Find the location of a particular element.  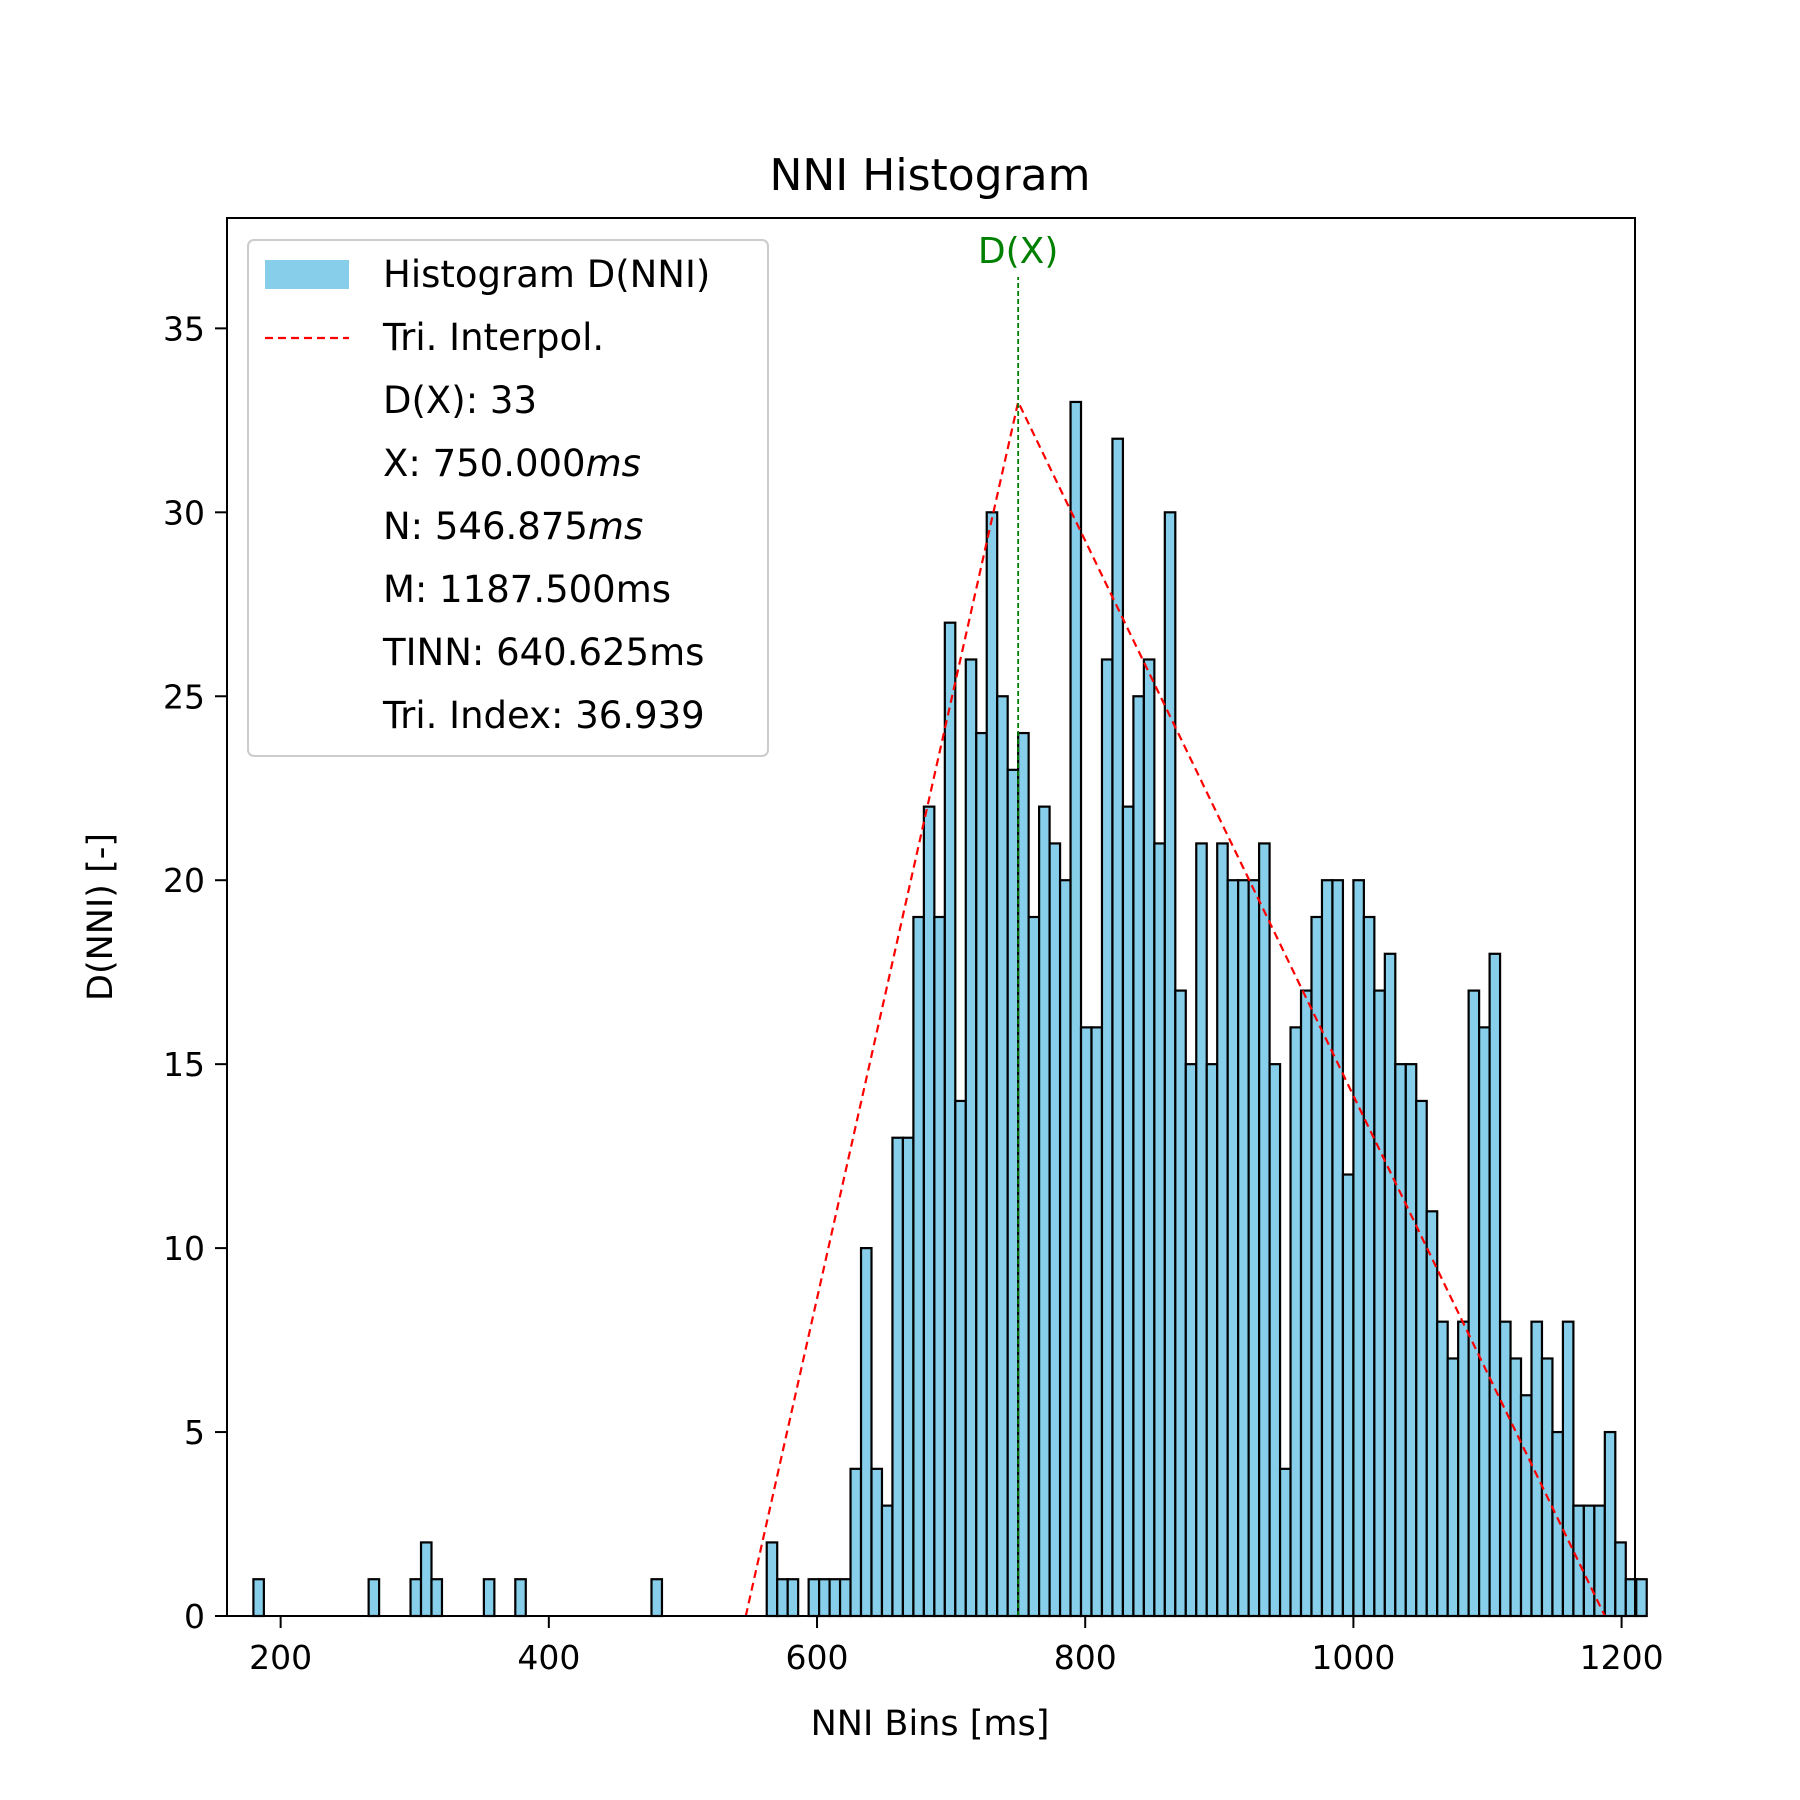

dx-marker-label: D(X) is located at coordinates (1018, 251).